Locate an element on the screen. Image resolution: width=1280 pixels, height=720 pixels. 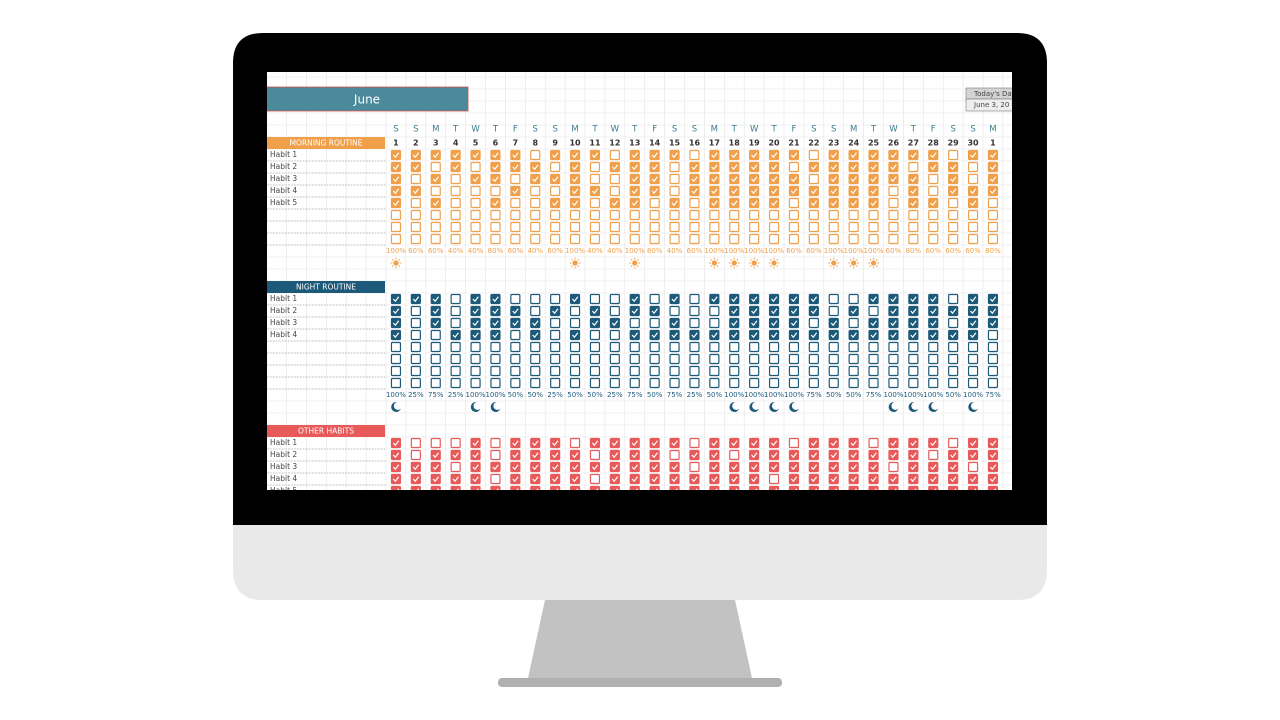
habit-label: Habit 2 is located at coordinates (283, 310).